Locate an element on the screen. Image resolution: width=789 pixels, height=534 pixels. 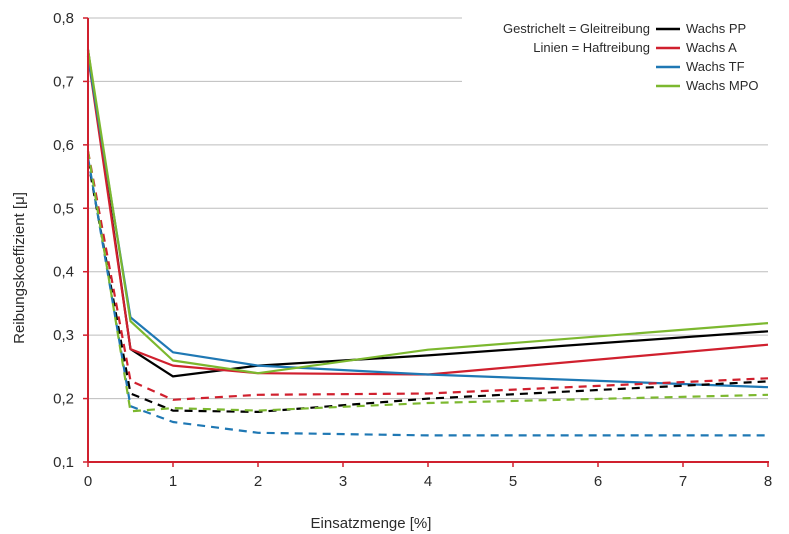
y-tick-labels: 0,1 0,2 0,3 0,4 0,5 0,6 0,7 0,8 is located at coordinates (70, 240).